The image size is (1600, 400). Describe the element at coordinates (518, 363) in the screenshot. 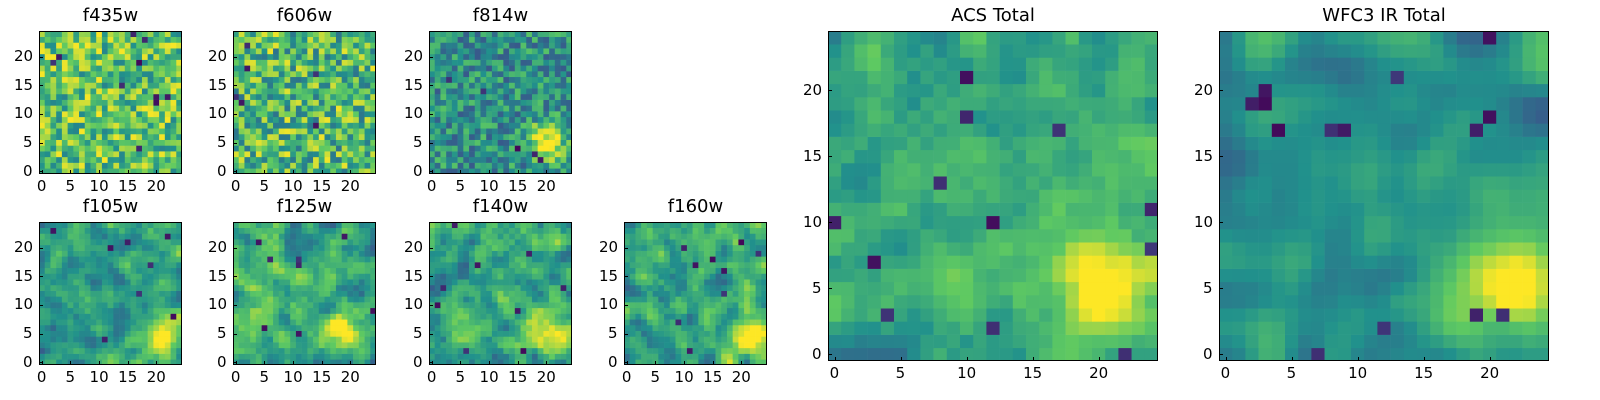

I see `x-tick-mark` at that location.